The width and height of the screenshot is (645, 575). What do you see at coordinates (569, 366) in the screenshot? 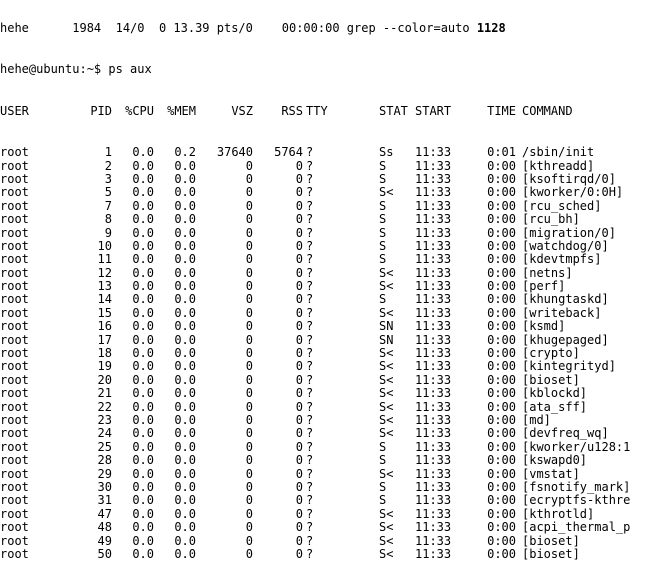
I see `cell-command: [kintegrityd]` at bounding box center [569, 366].